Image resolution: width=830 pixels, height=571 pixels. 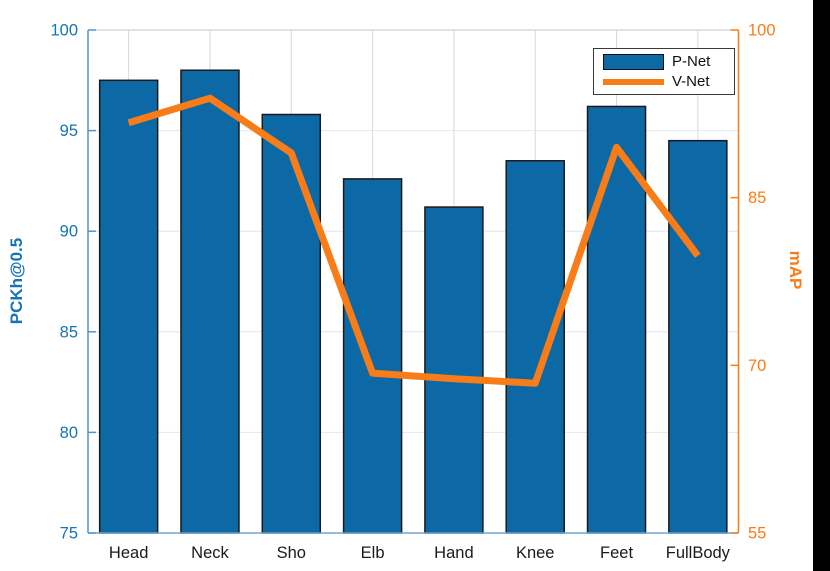 What do you see at coordinates (757, 534) in the screenshot?
I see `right-tick-label-55: 55` at bounding box center [757, 534].